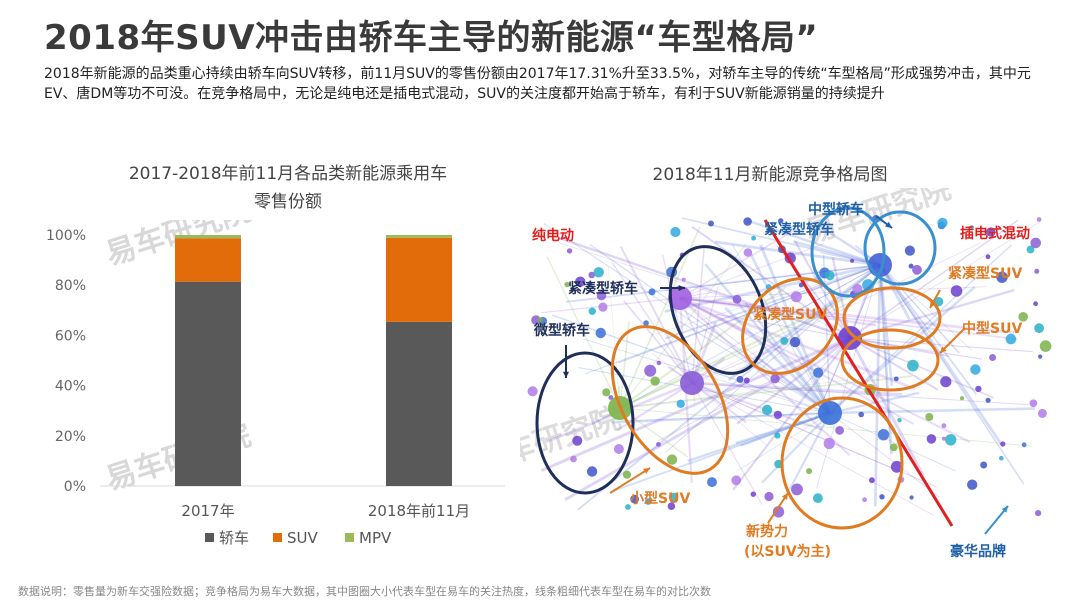 The width and height of the screenshot is (1080, 608). What do you see at coordinates (288, 188) in the screenshot?
I see `bar-chart-title: 2017-2018年前11月各品类新能源乘用车 零售份额` at bounding box center [288, 188].